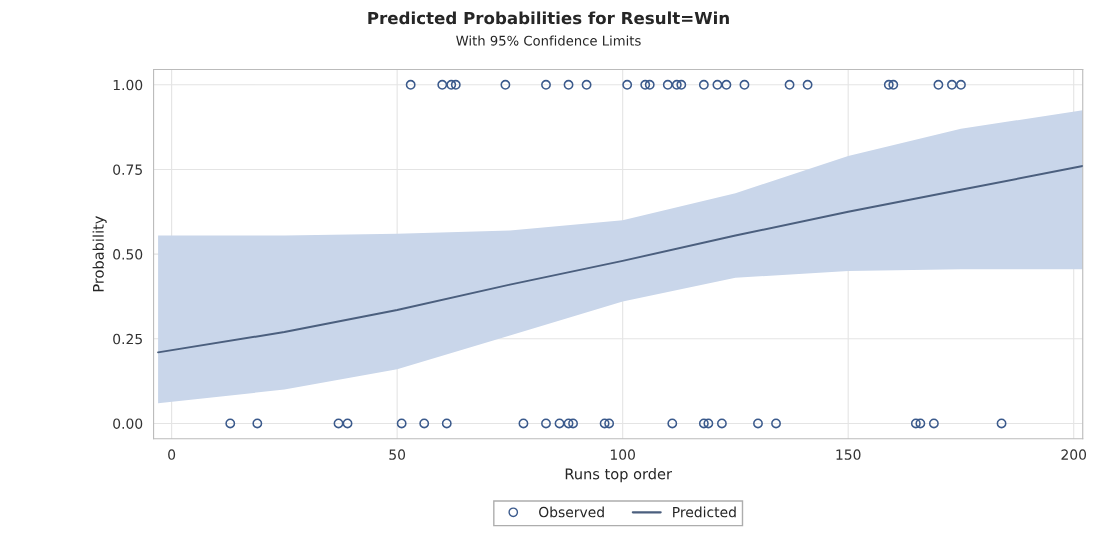 The image size is (1097, 535). I want to click on y-tick-label: 0.25, so click(127, 339).